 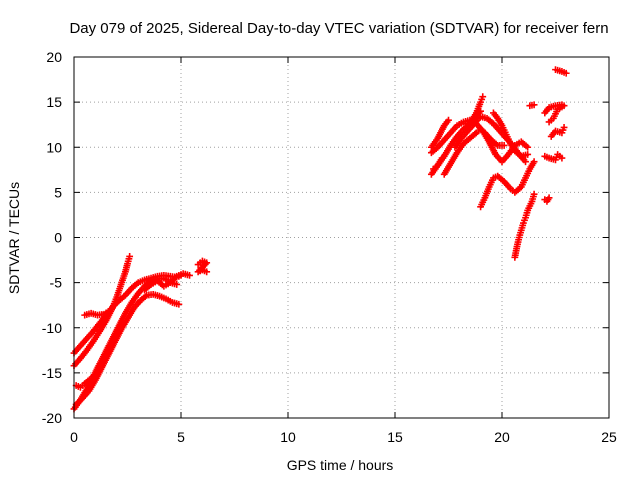 I want to click on series-track-x, so click(x=557, y=131).